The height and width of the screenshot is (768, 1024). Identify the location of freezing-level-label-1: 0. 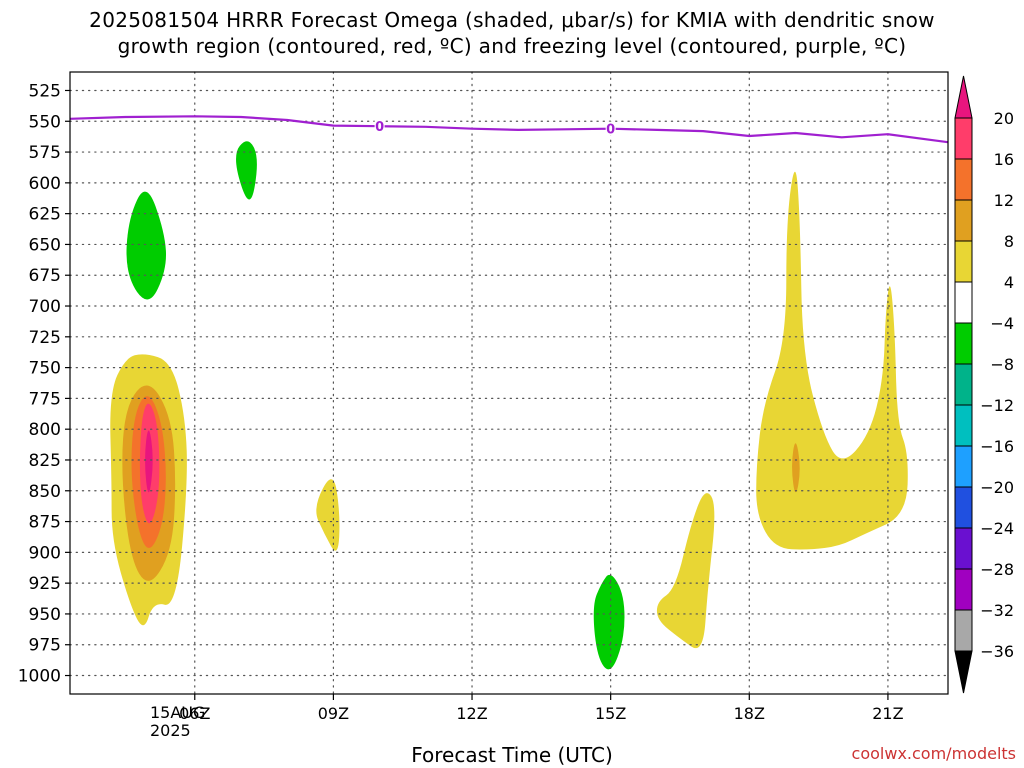
(610, 130).